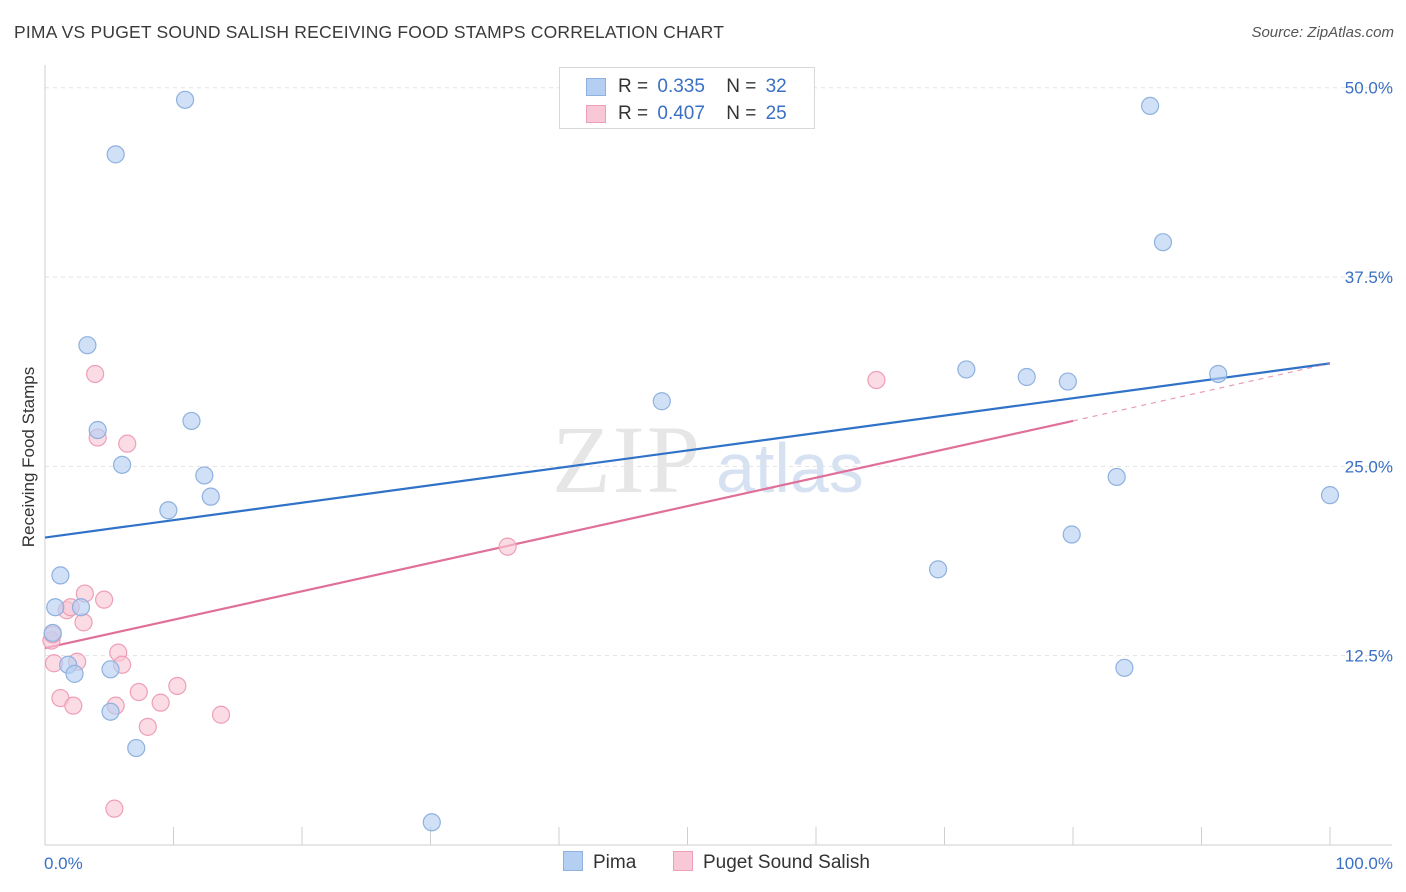 Image resolution: width=1406 pixels, height=892 pixels. Describe the element at coordinates (776, 86) in the screenshot. I see `legend-pima-n-value: 32` at that location.